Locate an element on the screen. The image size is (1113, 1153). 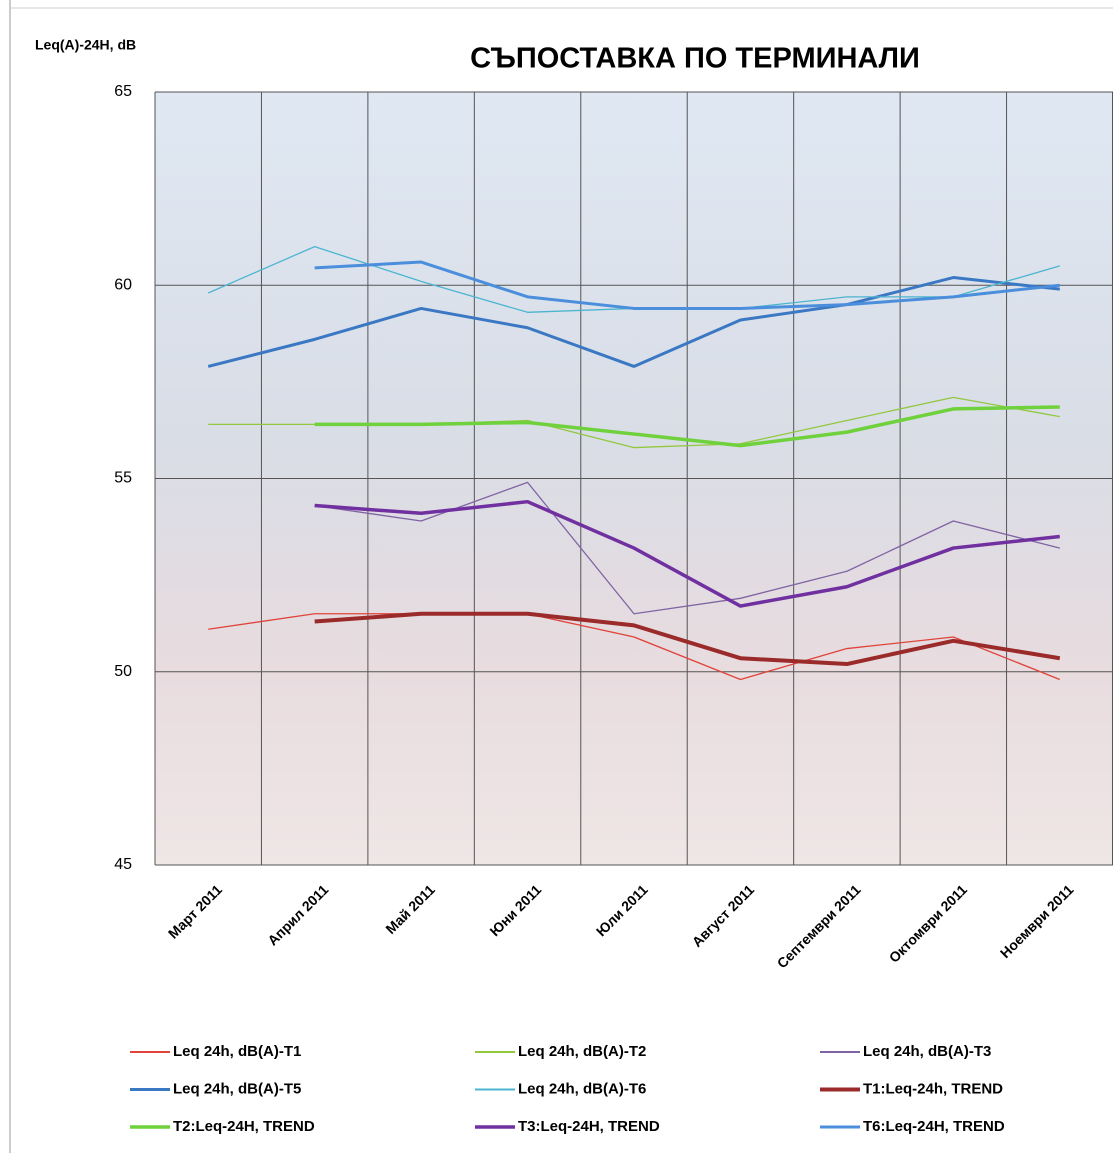
legend-label: Leq 24h, dB(A)-T5 is located at coordinates (237, 1088).